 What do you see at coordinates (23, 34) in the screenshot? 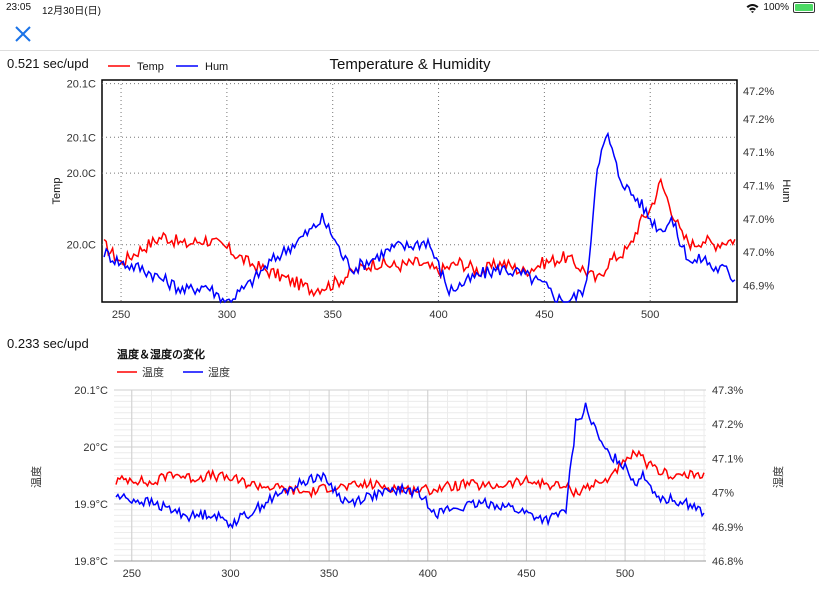
I see `close-icon` at bounding box center [23, 34].